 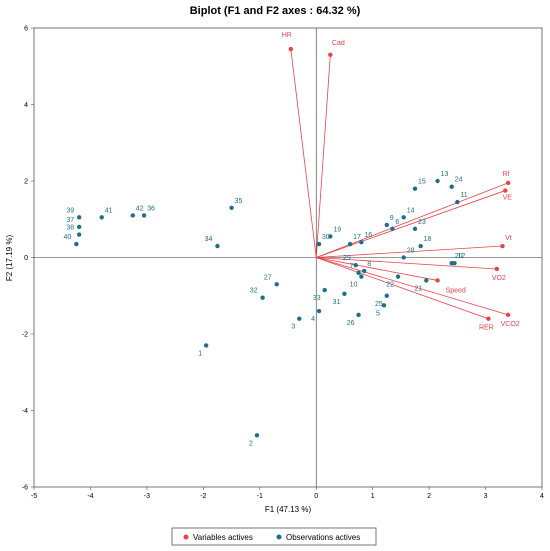 I want to click on observation-label-32: 32, so click(x=254, y=291).